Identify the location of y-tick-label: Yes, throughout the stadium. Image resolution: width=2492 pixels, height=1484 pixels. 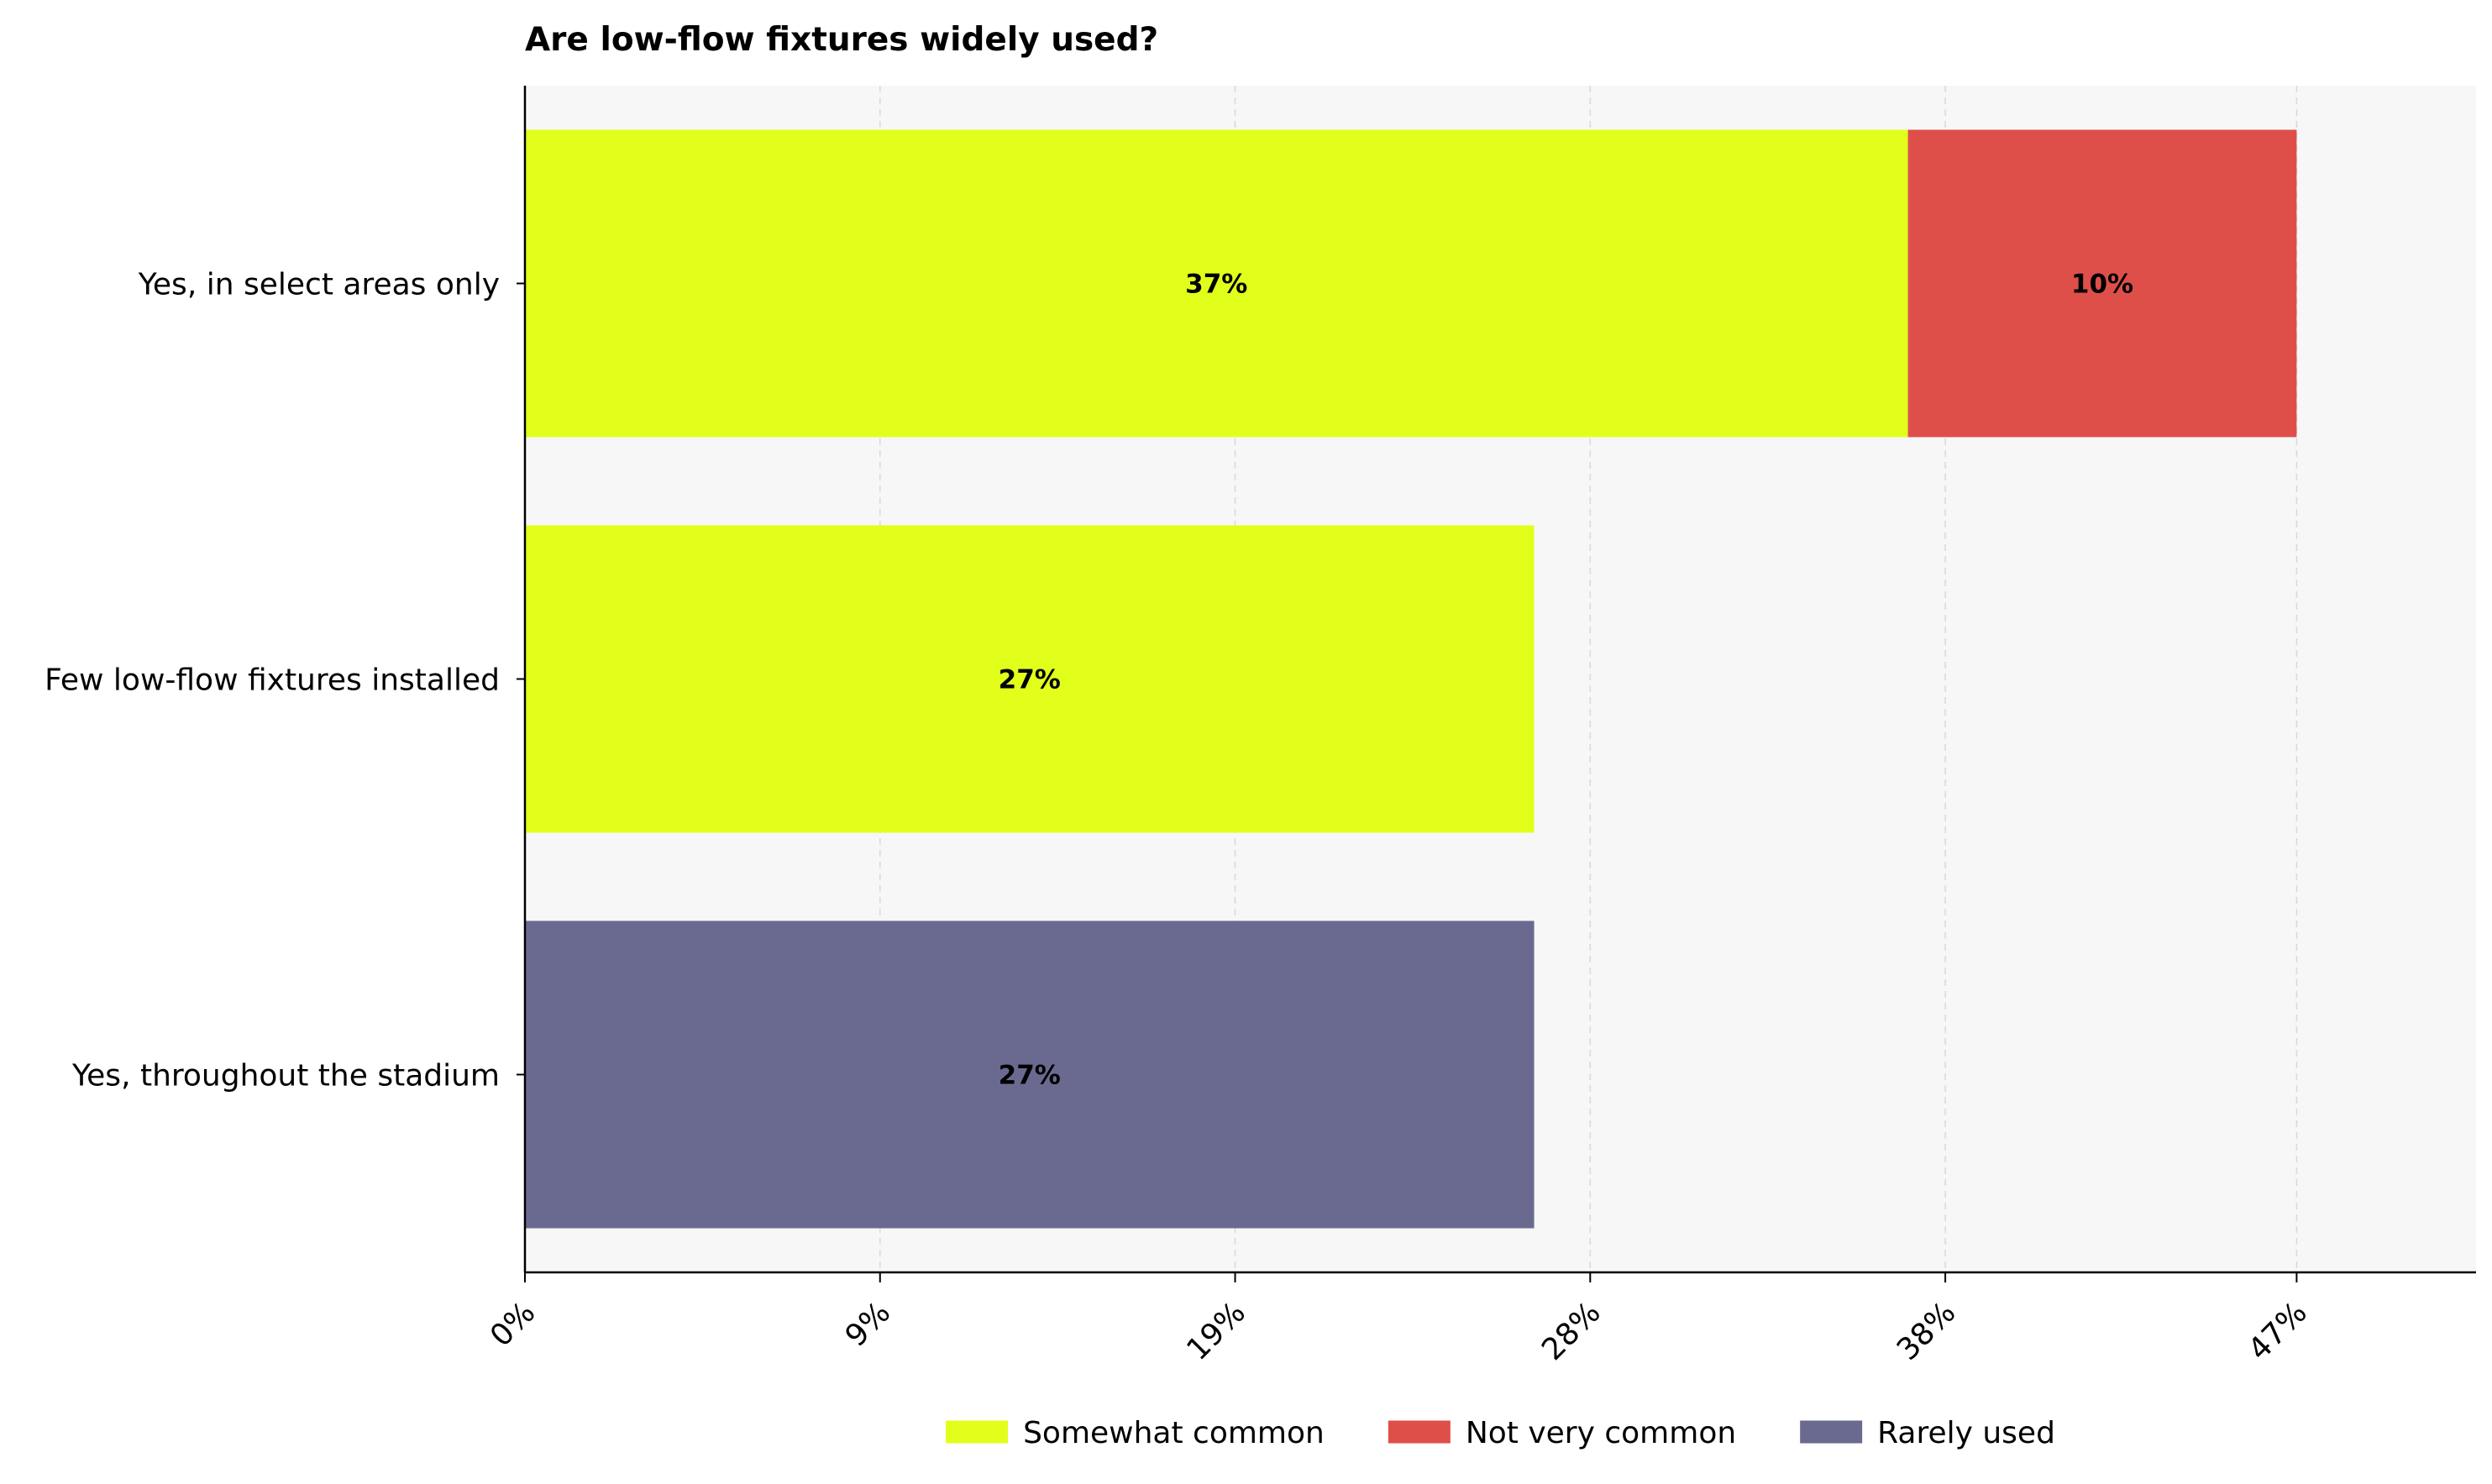
(286, 1076).